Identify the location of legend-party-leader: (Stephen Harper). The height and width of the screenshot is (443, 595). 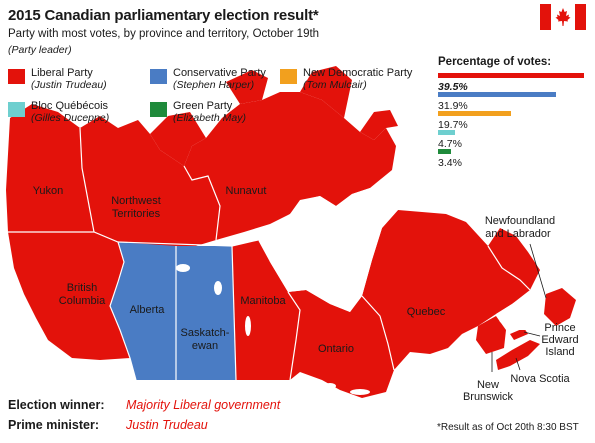
(214, 85).